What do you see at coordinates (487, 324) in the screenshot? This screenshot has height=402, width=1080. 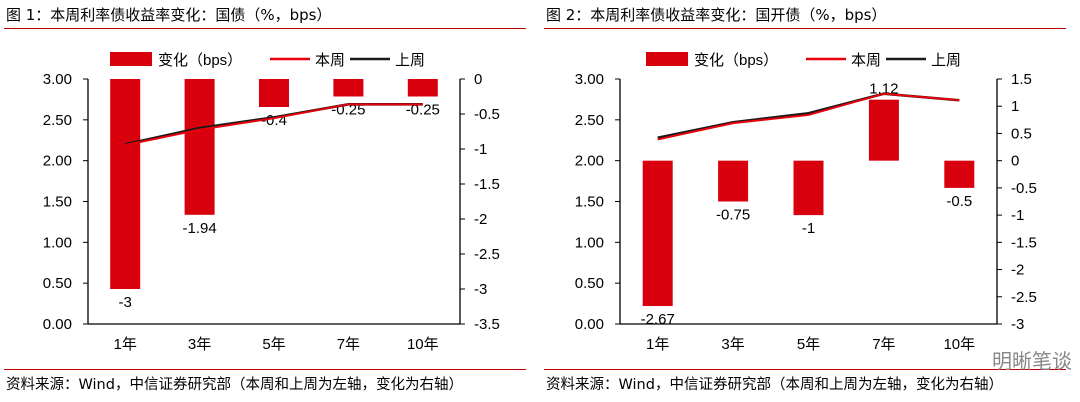 I see `right-tick-label: -3.5` at bounding box center [487, 324].